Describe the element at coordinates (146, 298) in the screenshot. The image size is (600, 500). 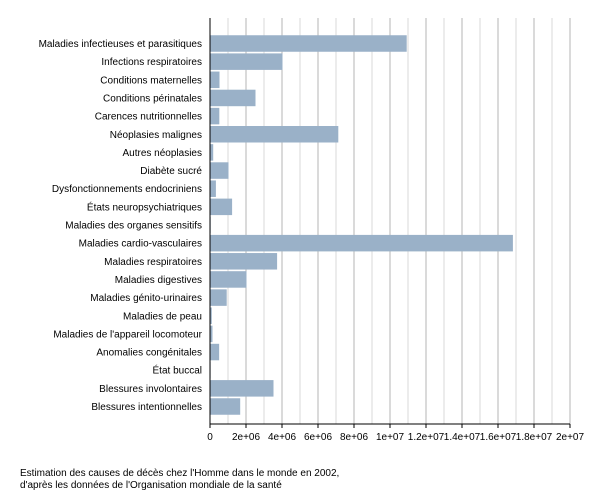
I see `category-label: Maladies génito-urinaires` at that location.